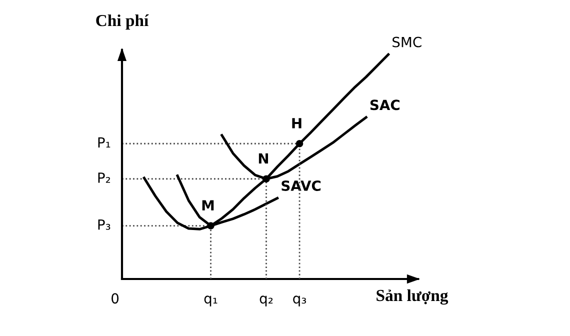  What do you see at coordinates (412, 297) in the screenshot?
I see `x-axis-title: Sản lượng` at bounding box center [412, 297].